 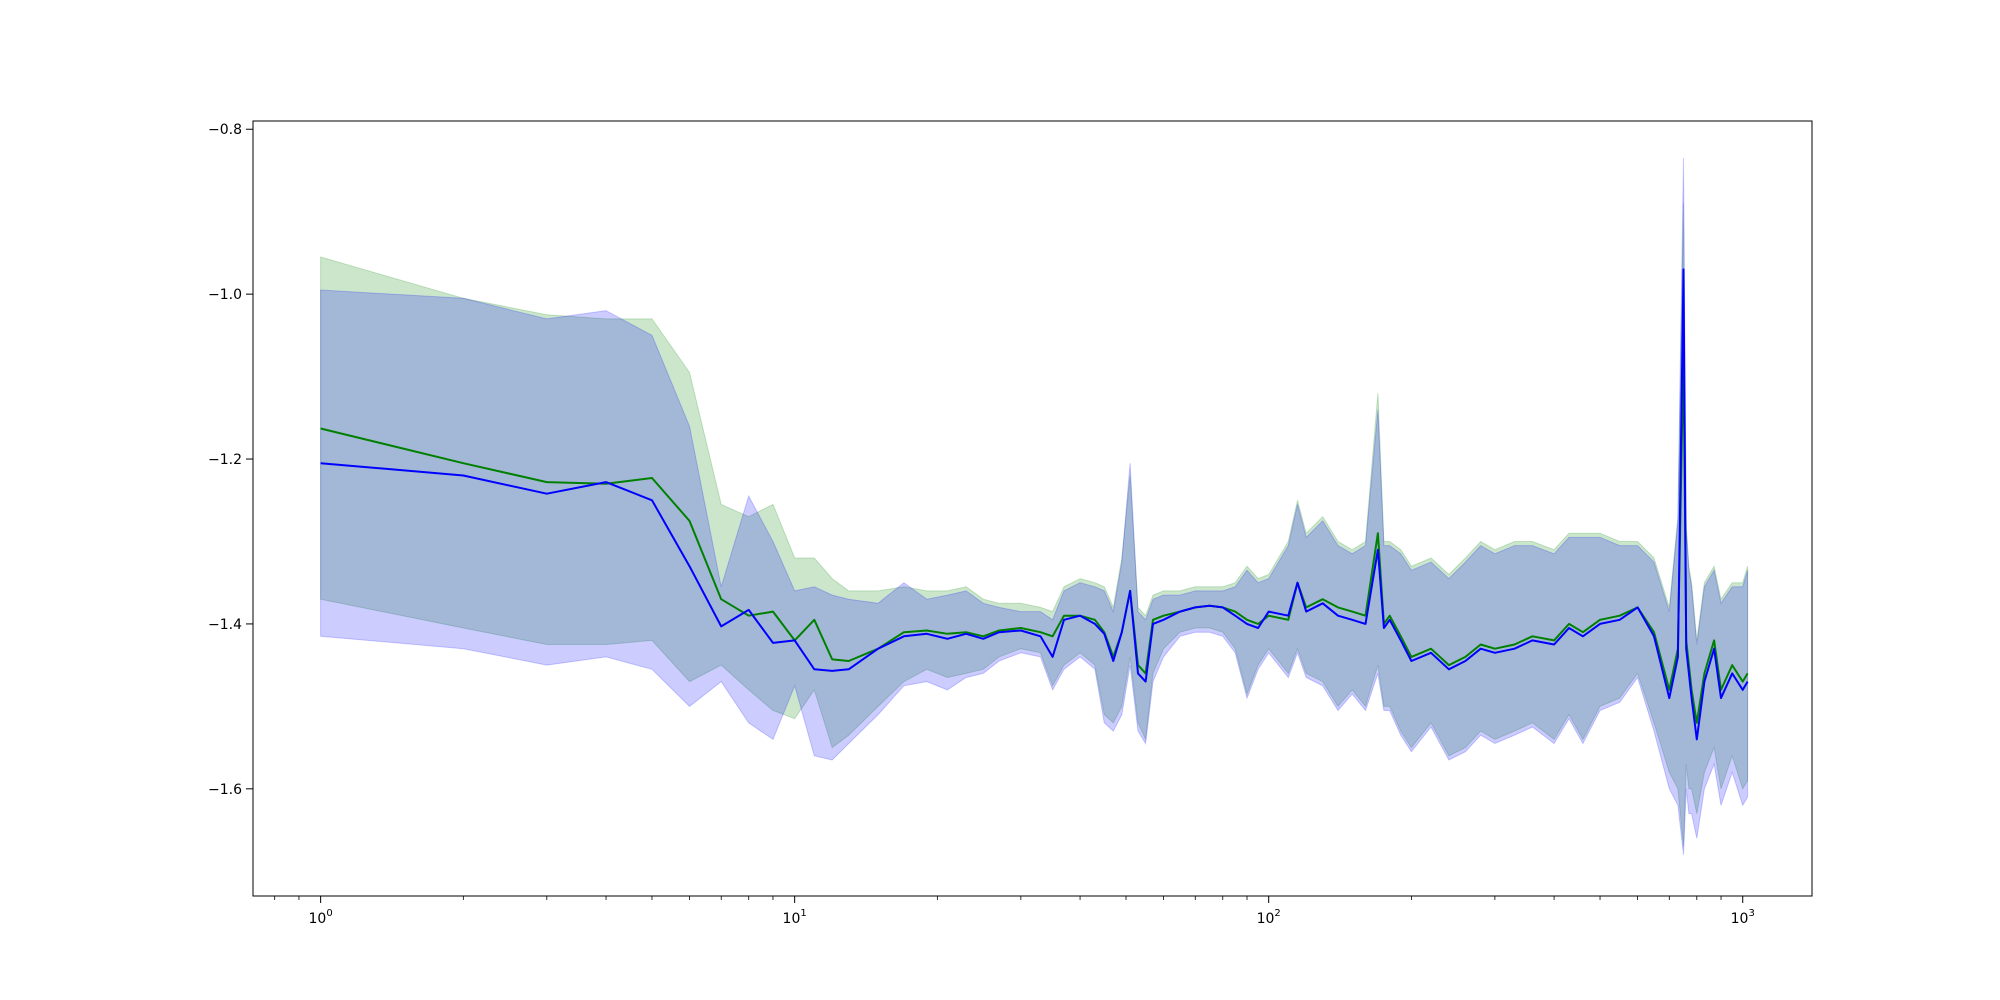 I want to click on y-axis: −0.8 −1.0 −1.2 −1.4 −1.6, so click(x=230, y=460).